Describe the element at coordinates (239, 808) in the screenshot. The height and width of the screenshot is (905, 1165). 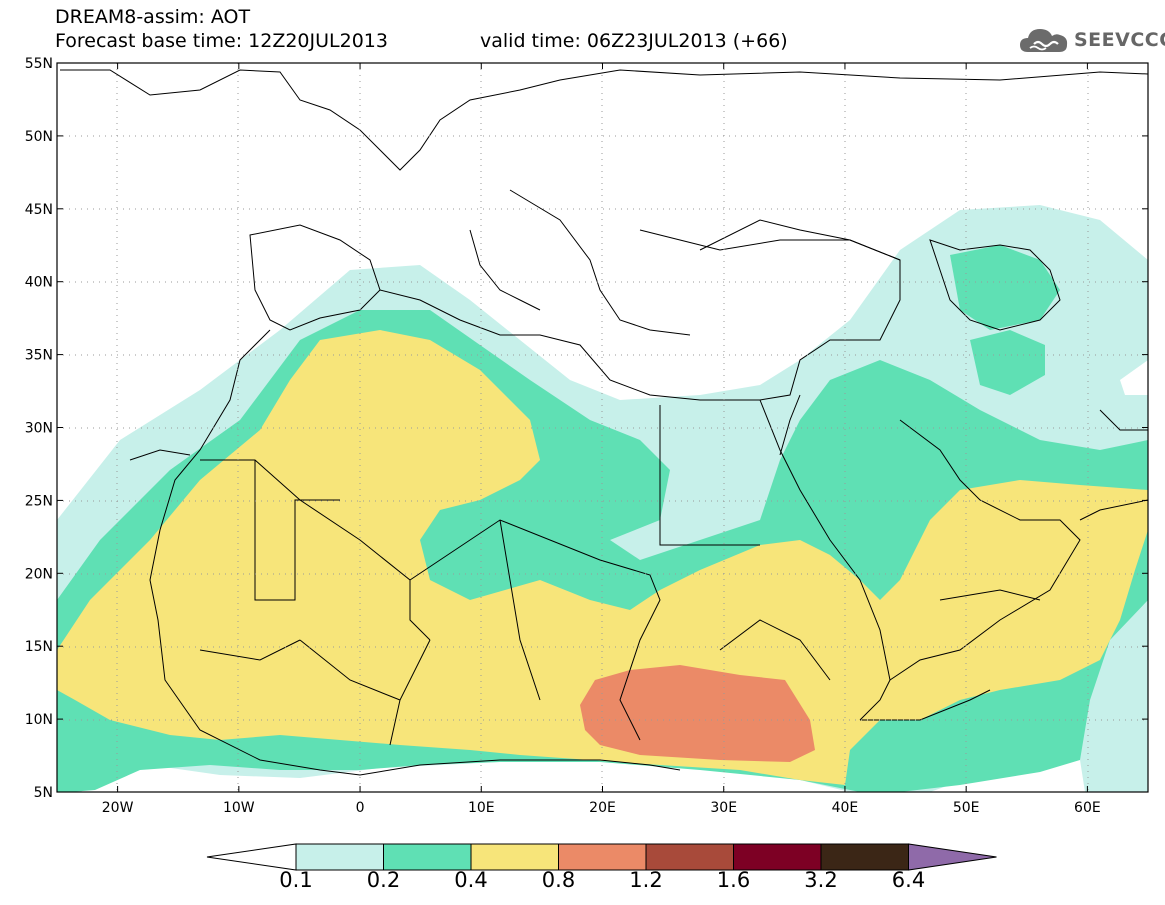
I see `lon-label: 10W` at that location.